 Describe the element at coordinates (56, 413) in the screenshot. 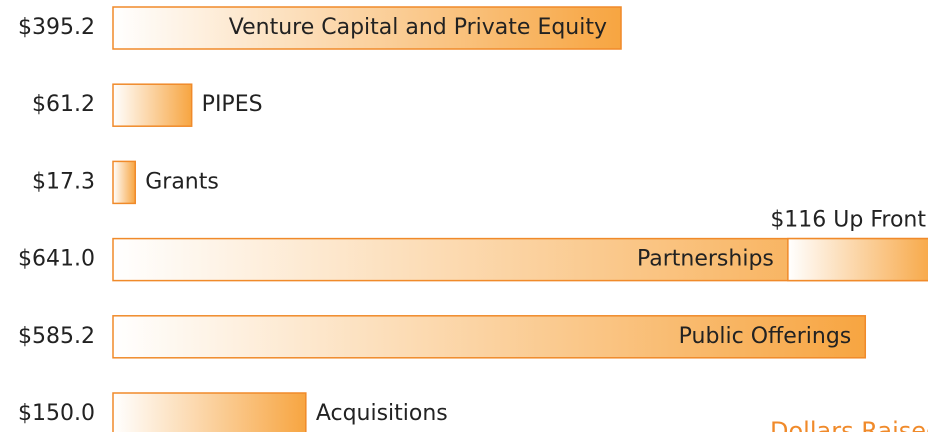

I see `value-label: $150.0` at that location.